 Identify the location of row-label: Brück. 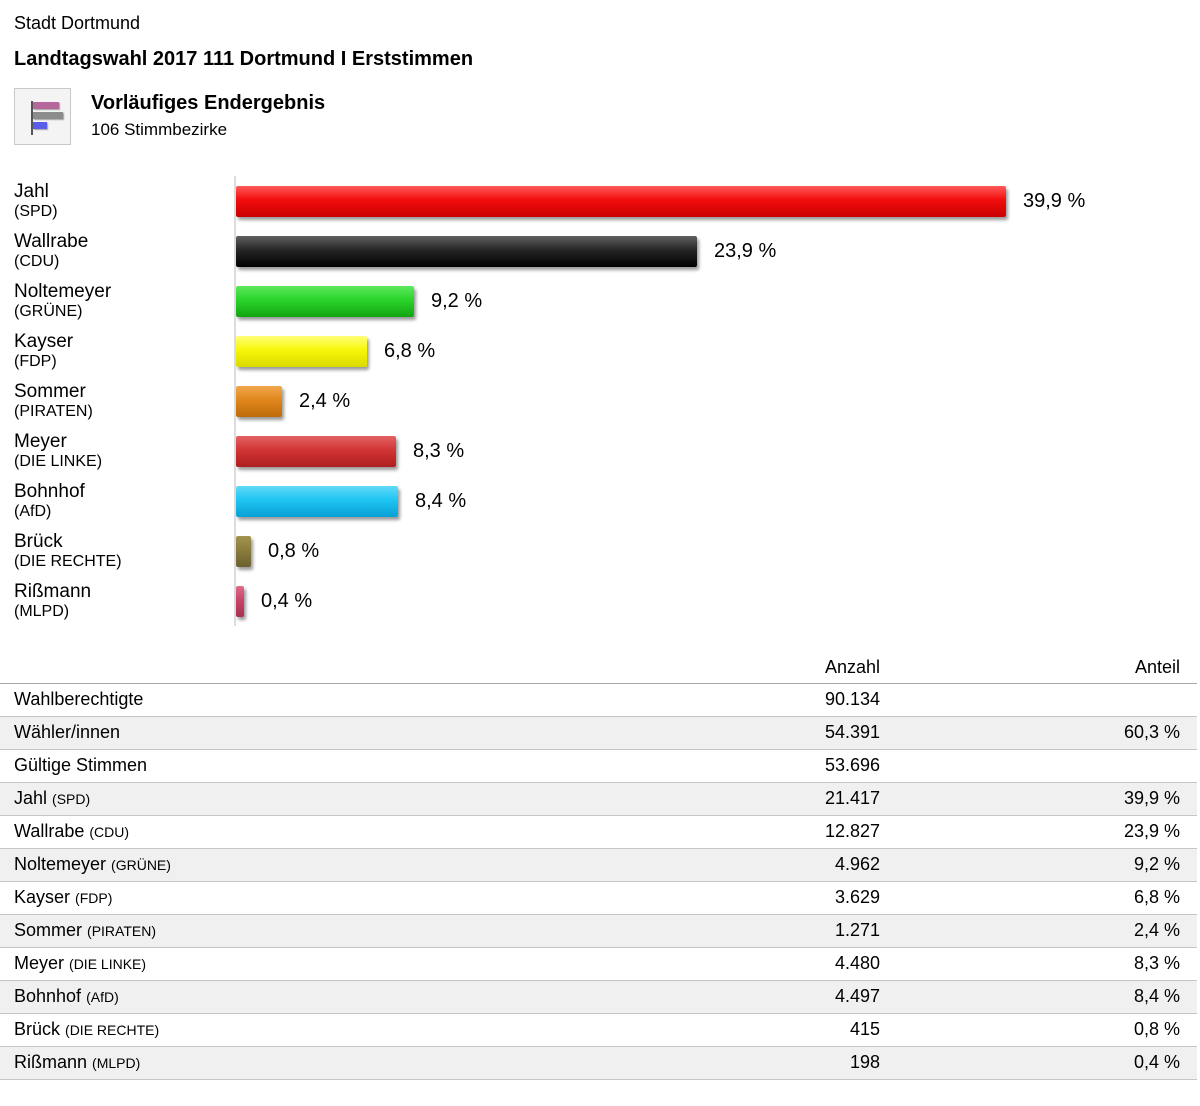
(37, 1029).